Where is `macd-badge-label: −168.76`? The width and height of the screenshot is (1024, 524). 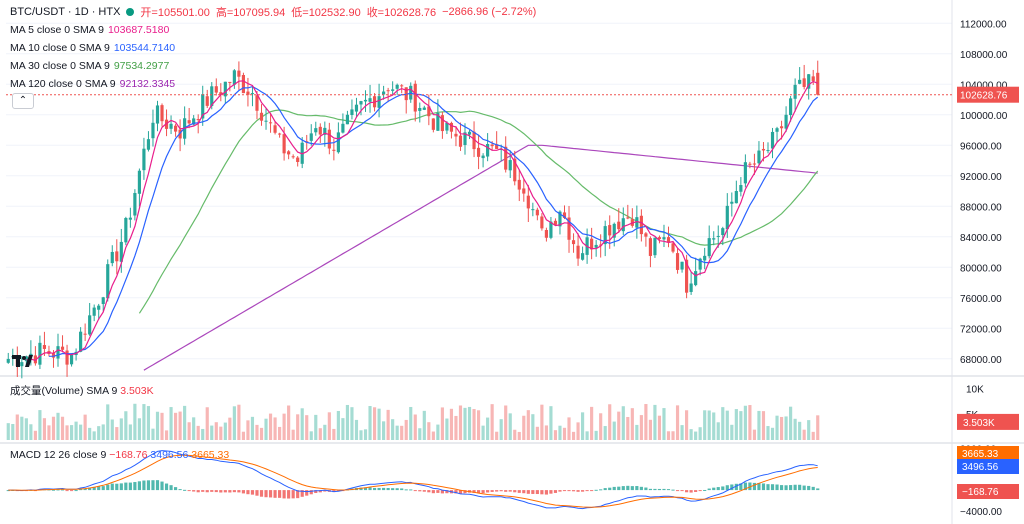 macd-badge-label: −168.76 is located at coordinates (980, 492).